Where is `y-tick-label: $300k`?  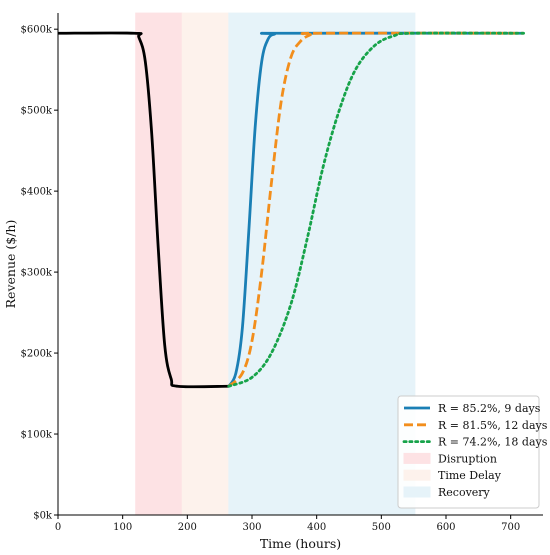
y-tick-label: $300k is located at coordinates (36, 273).